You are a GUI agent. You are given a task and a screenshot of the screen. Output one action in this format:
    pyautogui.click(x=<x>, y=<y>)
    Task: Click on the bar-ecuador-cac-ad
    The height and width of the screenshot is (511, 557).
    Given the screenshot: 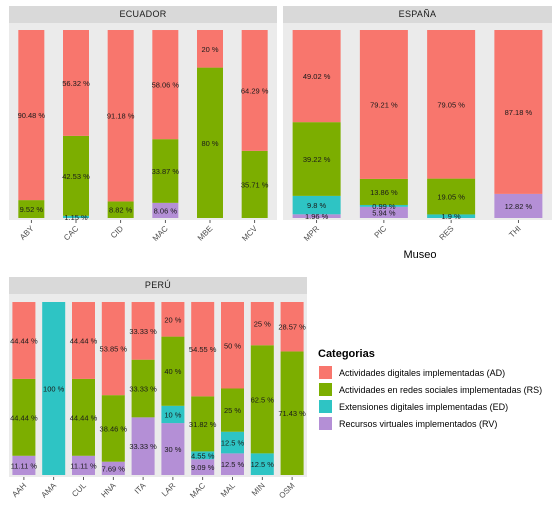 What is the action you would take?
    pyautogui.click(x=76, y=83)
    